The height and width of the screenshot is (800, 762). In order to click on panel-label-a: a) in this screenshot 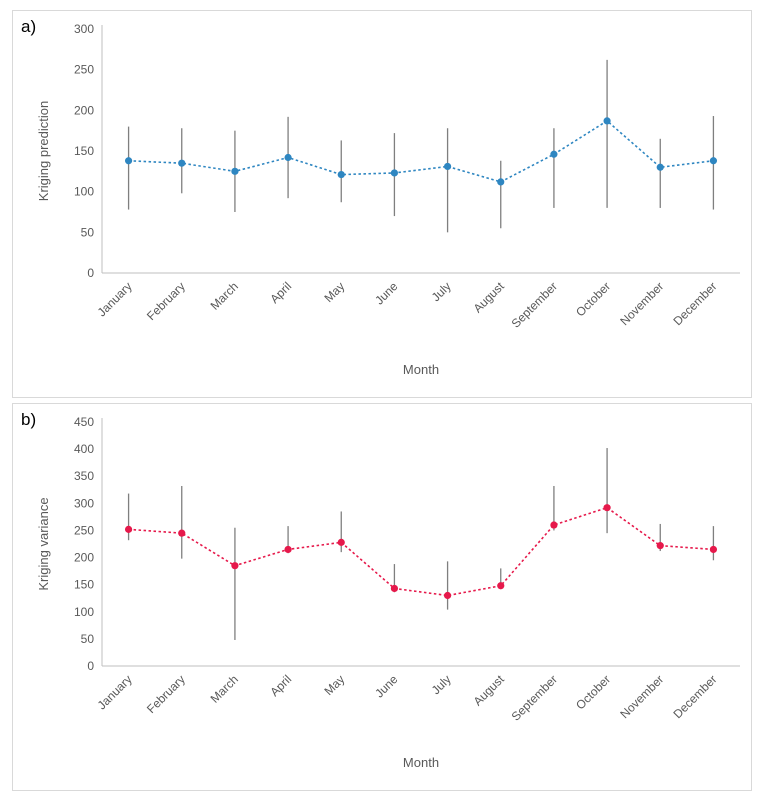, I will do `click(29, 26)`.